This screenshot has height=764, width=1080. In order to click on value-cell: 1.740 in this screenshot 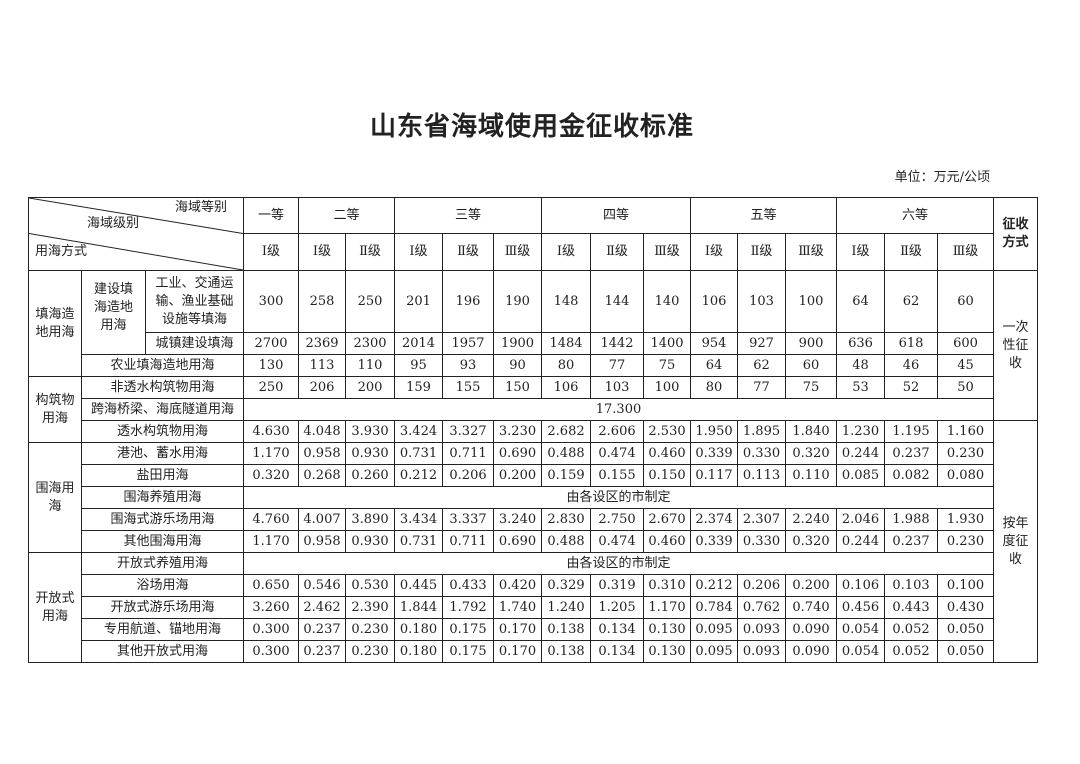, I will do `click(517, 607)`.